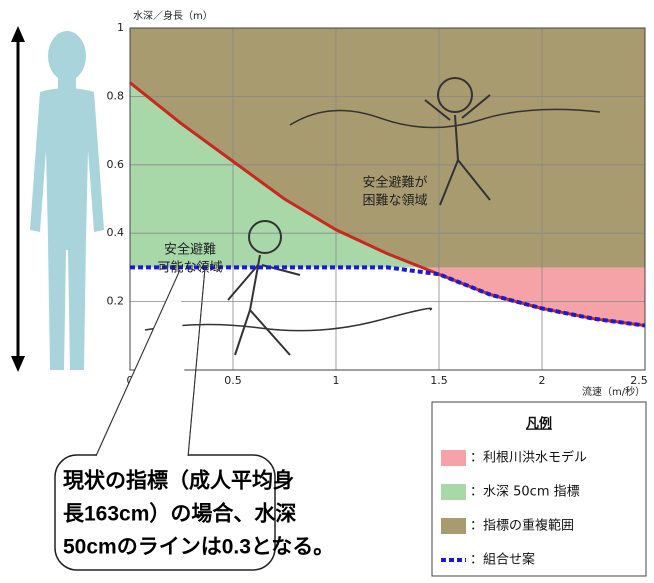 This screenshot has width=654, height=583. I want to click on legend-title: 凡例, so click(539, 424).